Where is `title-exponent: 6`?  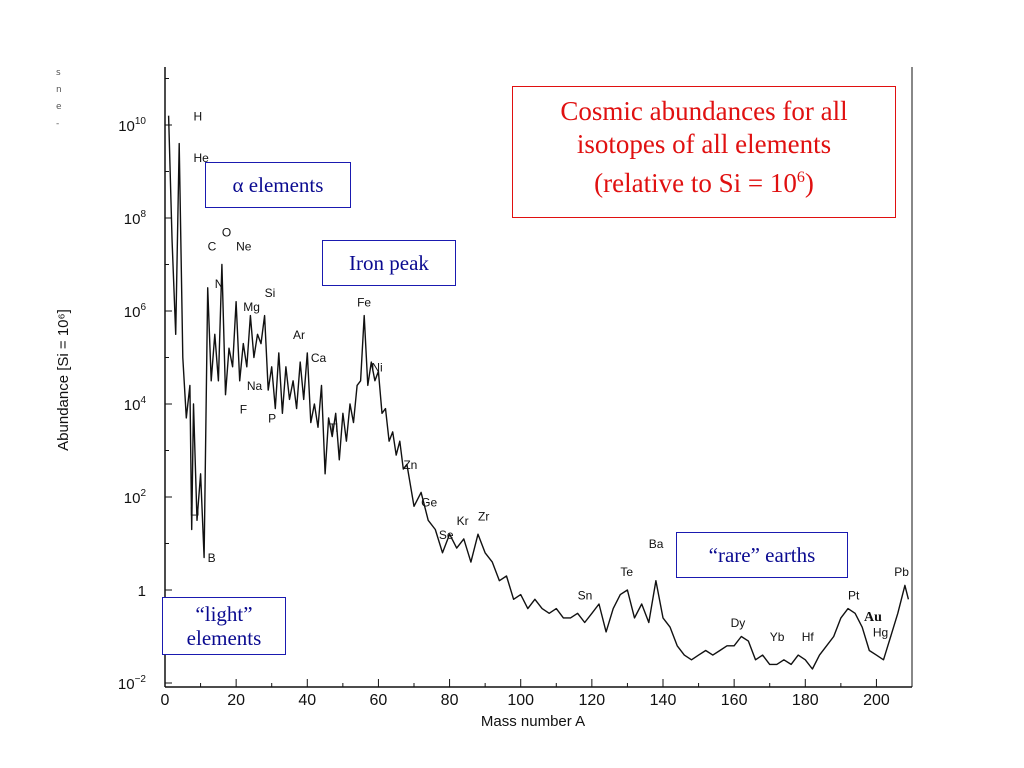
title-exponent: 6 is located at coordinates (800, 177).